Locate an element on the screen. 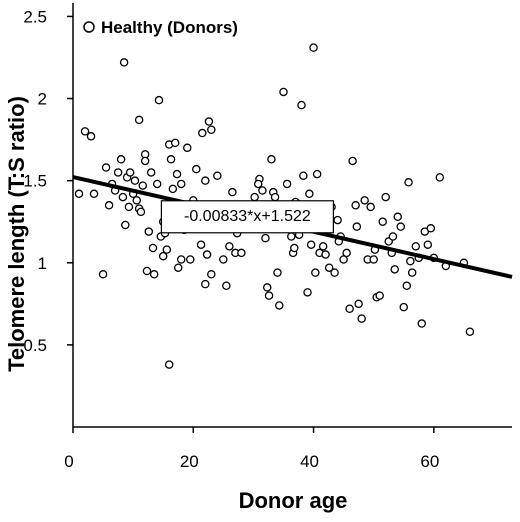 The height and width of the screenshot is (522, 520). legend-label: Healthy (Donors) is located at coordinates (169, 27).